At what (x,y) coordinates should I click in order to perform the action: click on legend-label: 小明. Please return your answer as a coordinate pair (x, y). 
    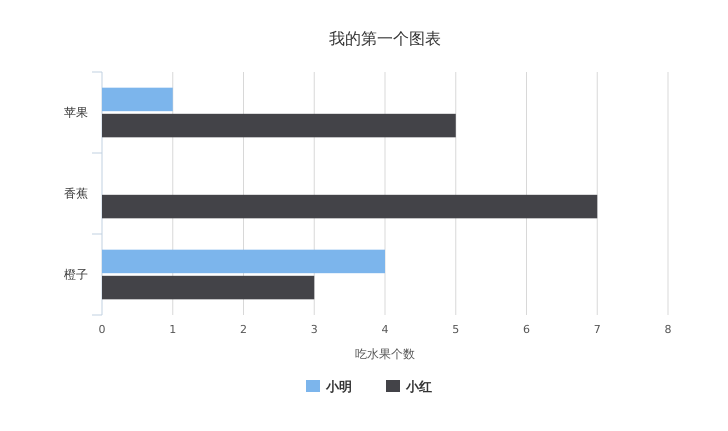
    Looking at the image, I should click on (338, 387).